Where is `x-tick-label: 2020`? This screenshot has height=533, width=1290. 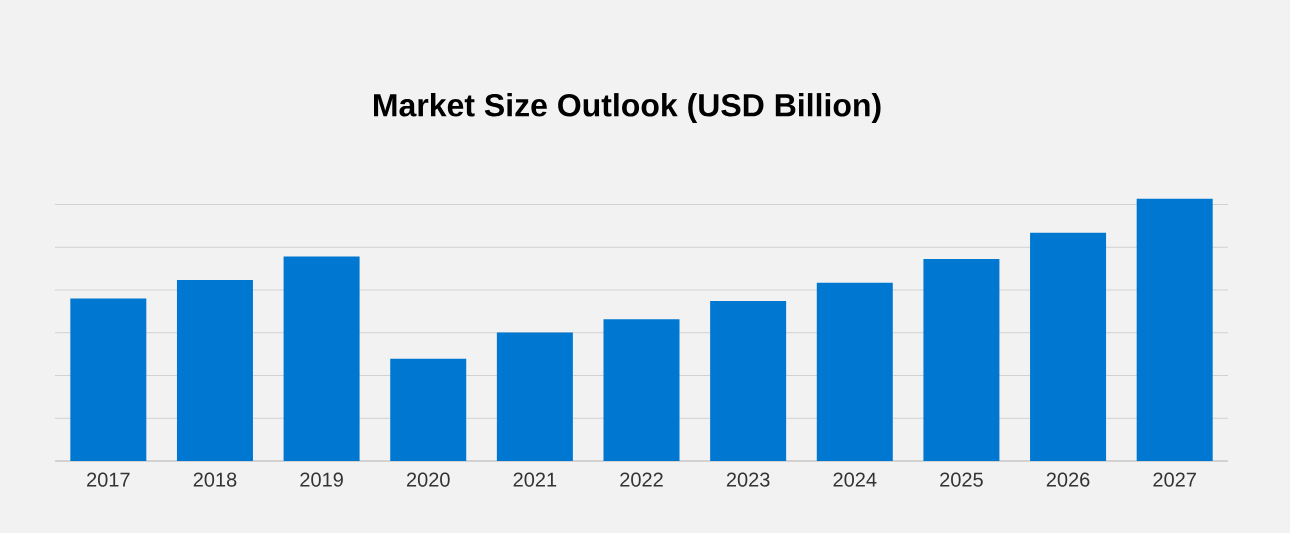
x-tick-label: 2020 is located at coordinates (428, 479).